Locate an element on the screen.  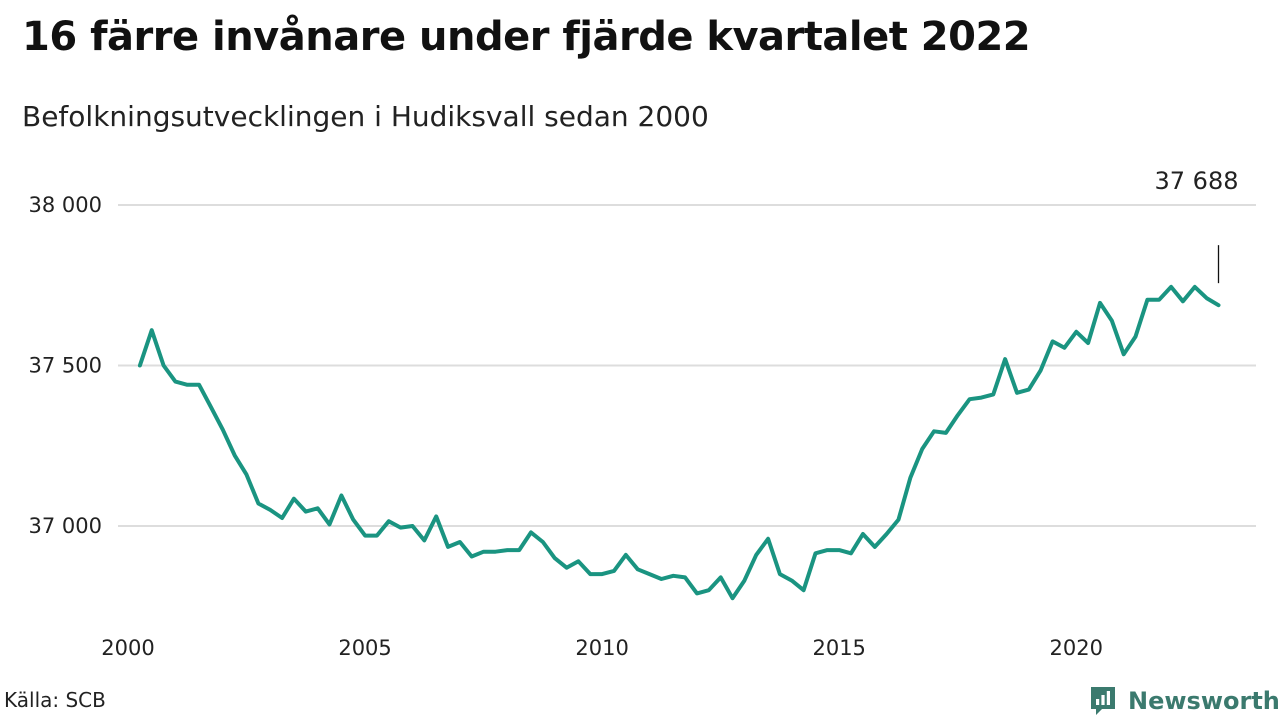
source-note: Källa: SCB is located at coordinates (55, 700).